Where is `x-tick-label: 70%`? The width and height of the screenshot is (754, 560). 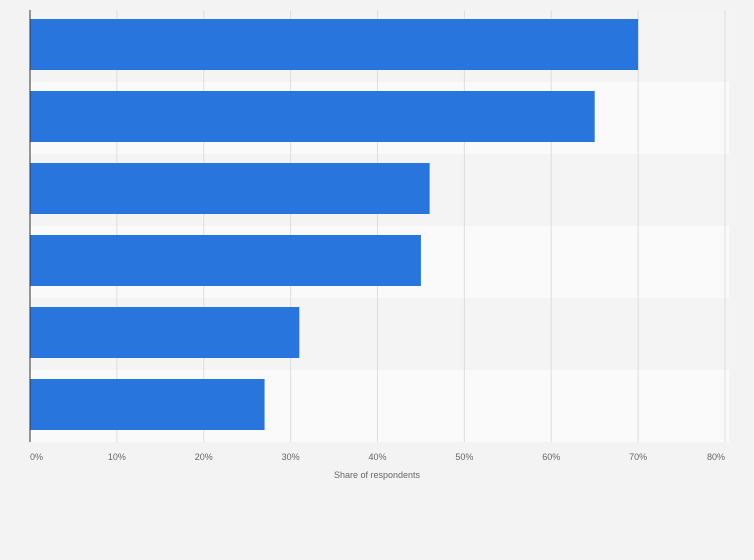 x-tick-label: 70% is located at coordinates (638, 457).